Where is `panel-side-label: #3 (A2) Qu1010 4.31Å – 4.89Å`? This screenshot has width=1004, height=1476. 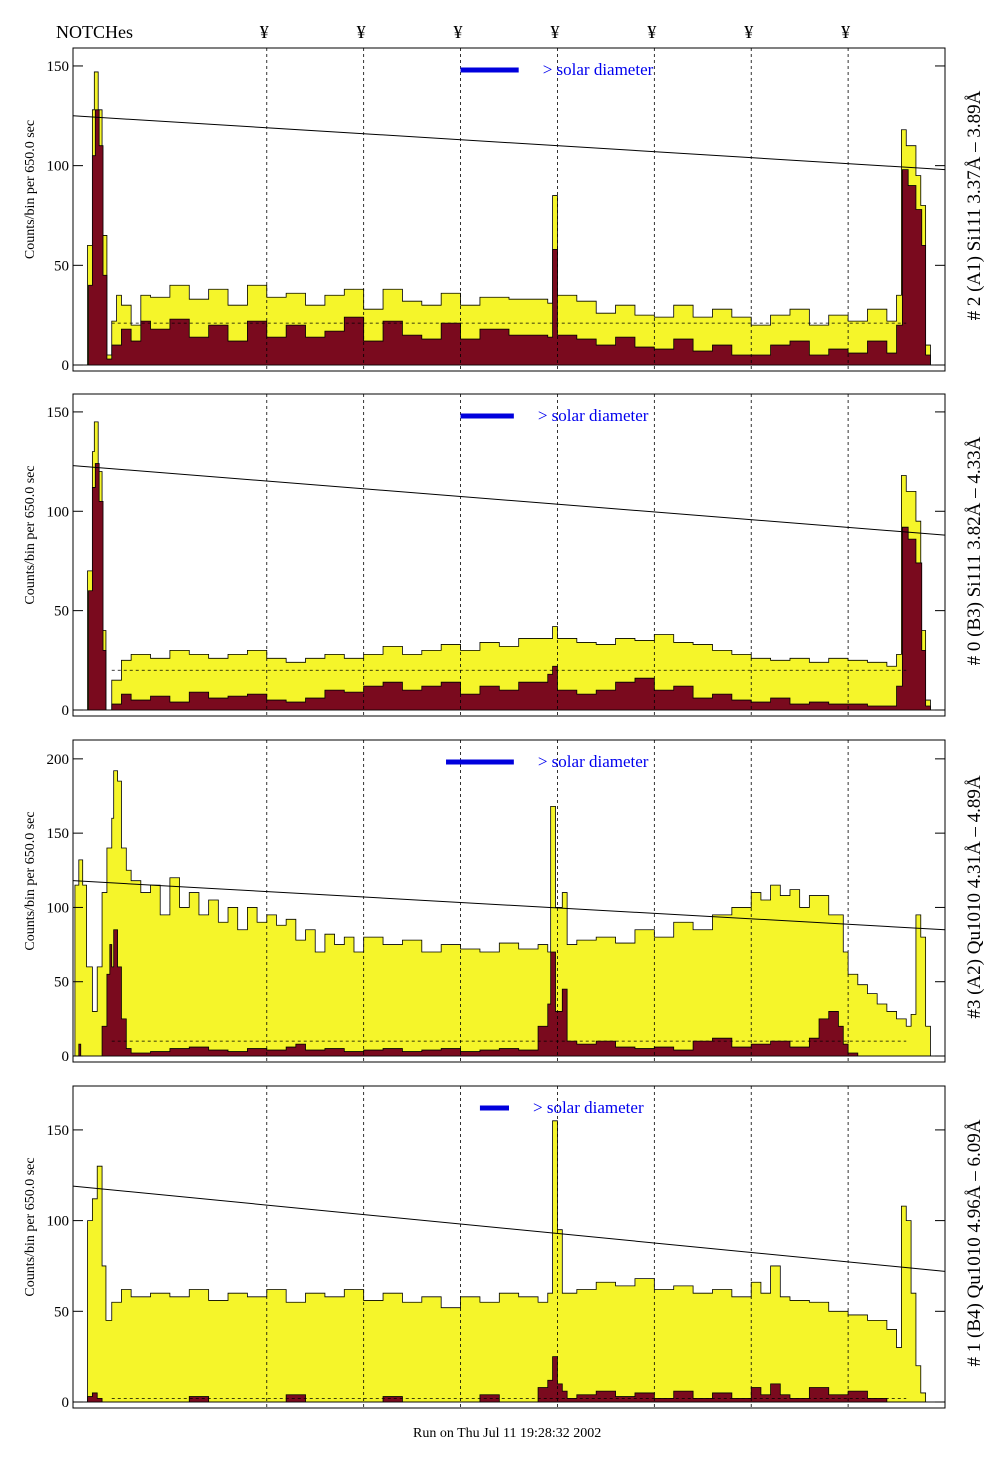
panel-side-label: #3 (A2) Qu1010 4.31Å – 4.89Å is located at coordinates (974, 897).